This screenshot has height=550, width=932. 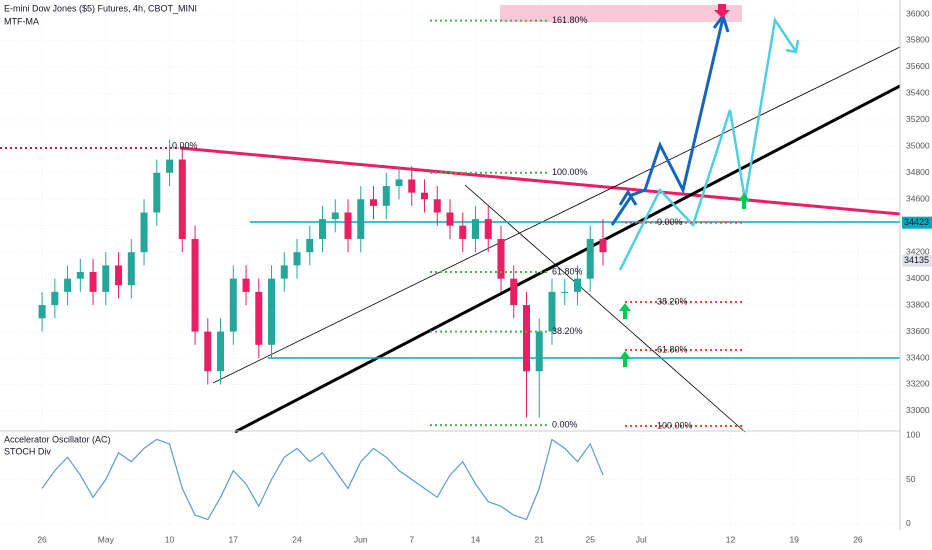 I want to click on y-tick-label: 34800, so click(x=918, y=172).